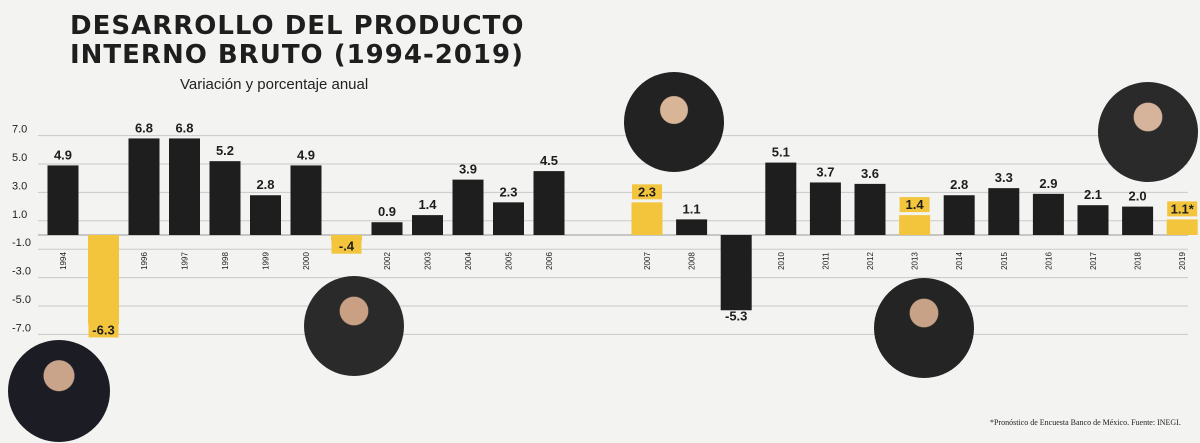  What do you see at coordinates (428, 261) in the screenshot?
I see `category-label: 2003` at bounding box center [428, 261].